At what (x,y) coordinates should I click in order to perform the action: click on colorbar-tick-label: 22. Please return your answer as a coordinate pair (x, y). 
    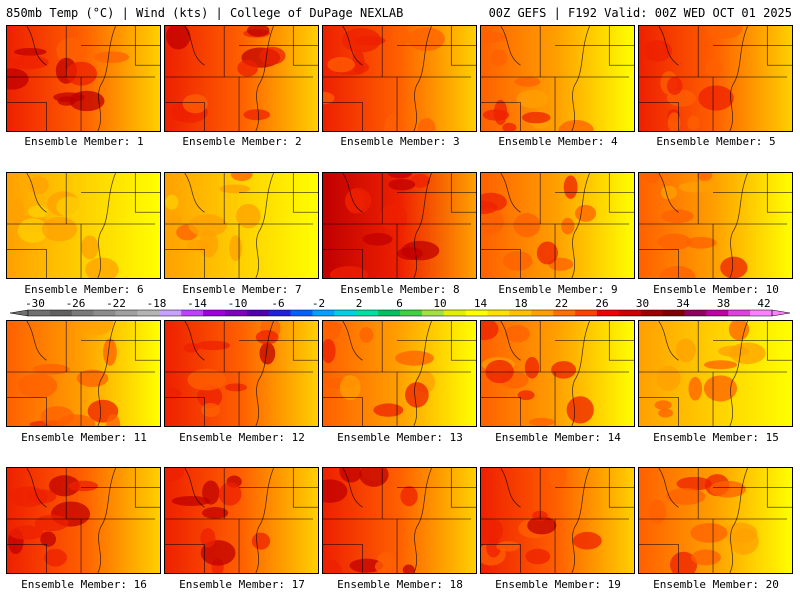
    Looking at the image, I should click on (561, 303).